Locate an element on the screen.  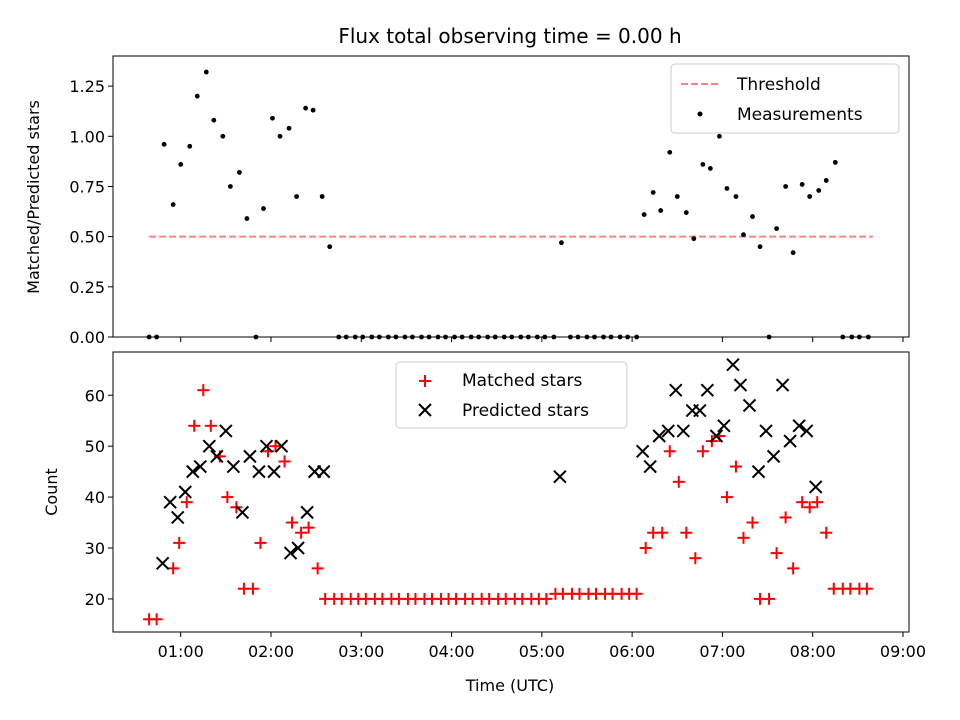
bottom-y-tick-label: 40 is located at coordinates (95, 497).